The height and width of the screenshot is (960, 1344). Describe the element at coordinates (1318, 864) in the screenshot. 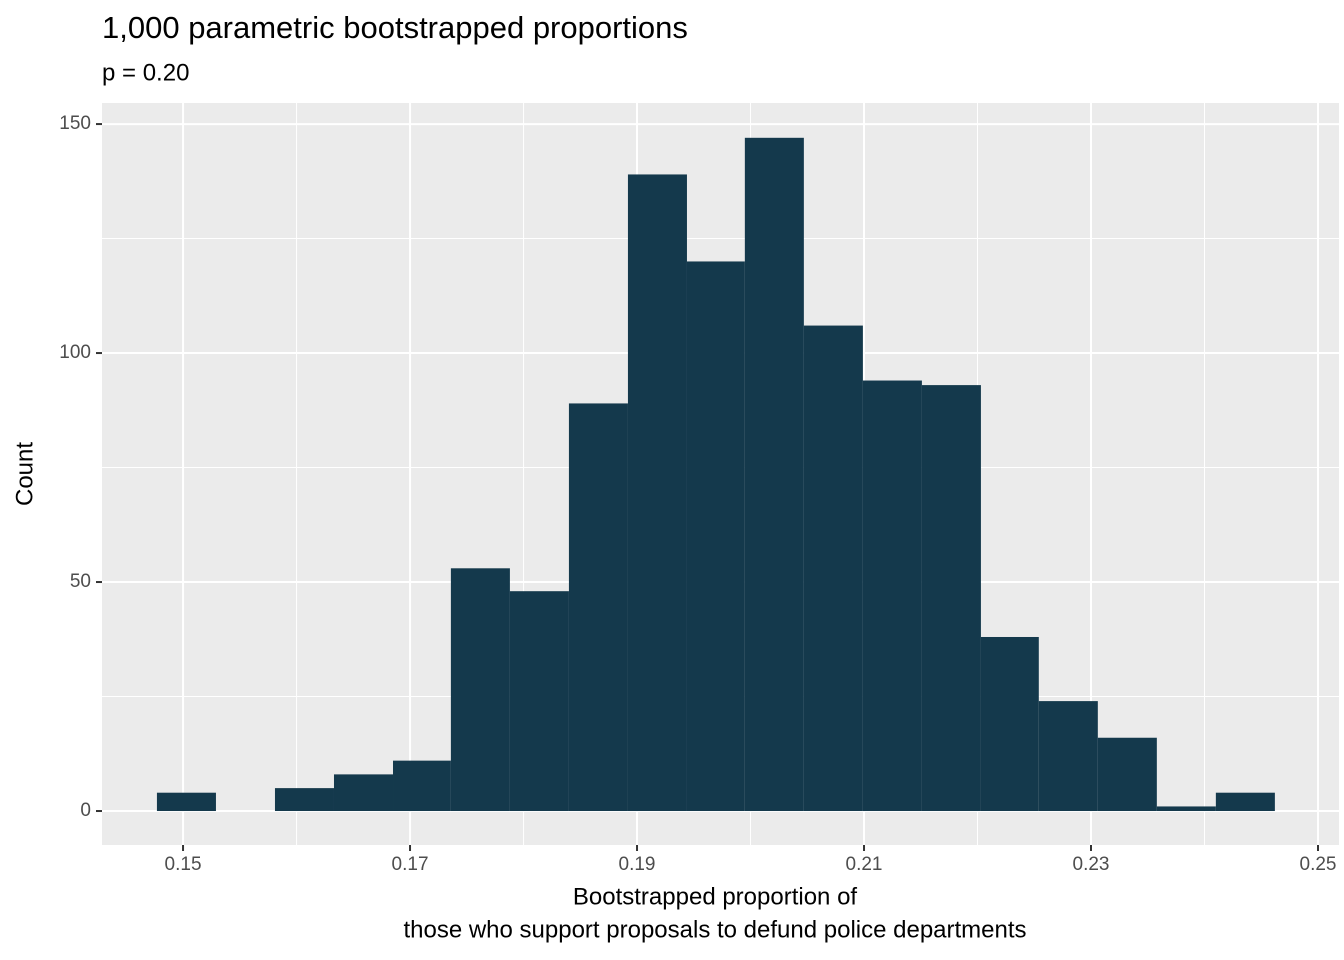

I see `x-tick-label: 0.25` at that location.